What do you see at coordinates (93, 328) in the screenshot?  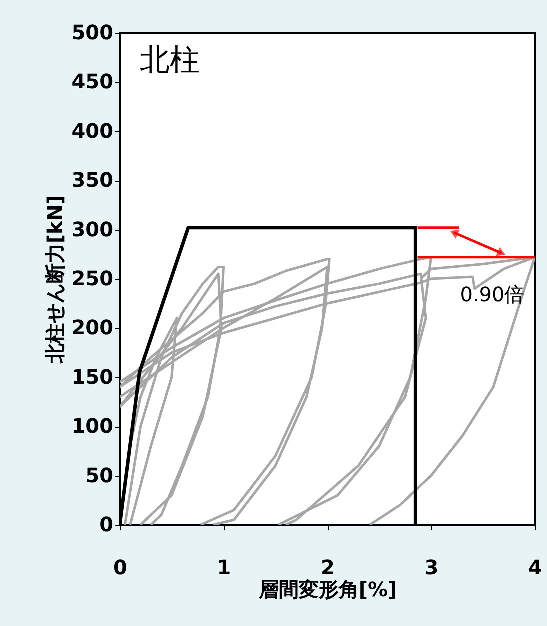 I see `y-tick-label: 200` at bounding box center [93, 328].